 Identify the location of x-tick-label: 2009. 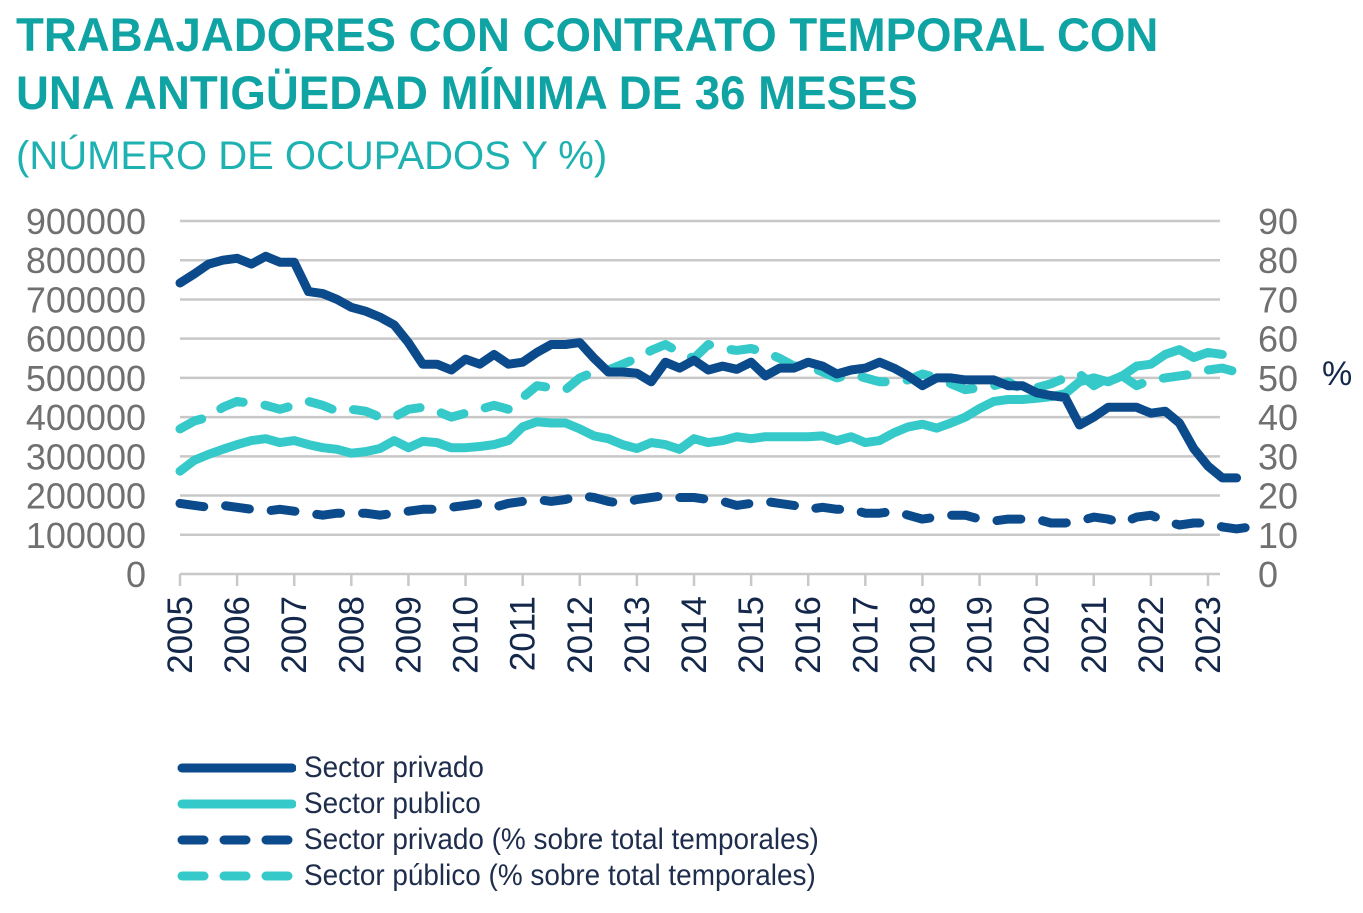
(408, 635).